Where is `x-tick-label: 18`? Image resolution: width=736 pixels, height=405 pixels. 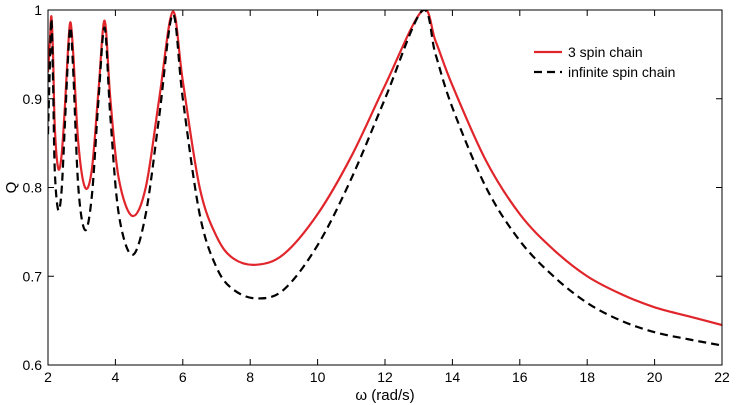 x-tick-label: 18 is located at coordinates (587, 377).